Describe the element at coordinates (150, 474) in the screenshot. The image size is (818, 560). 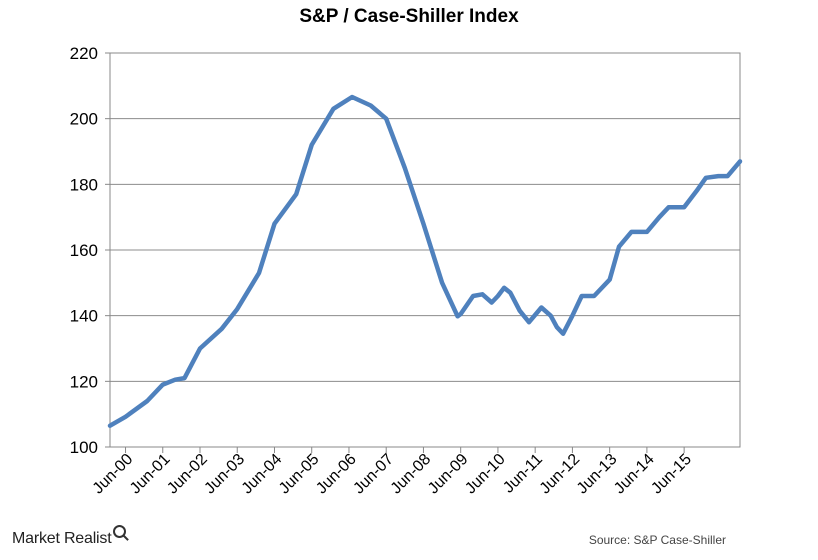
I see `x-tick-label: Jun-01` at that location.